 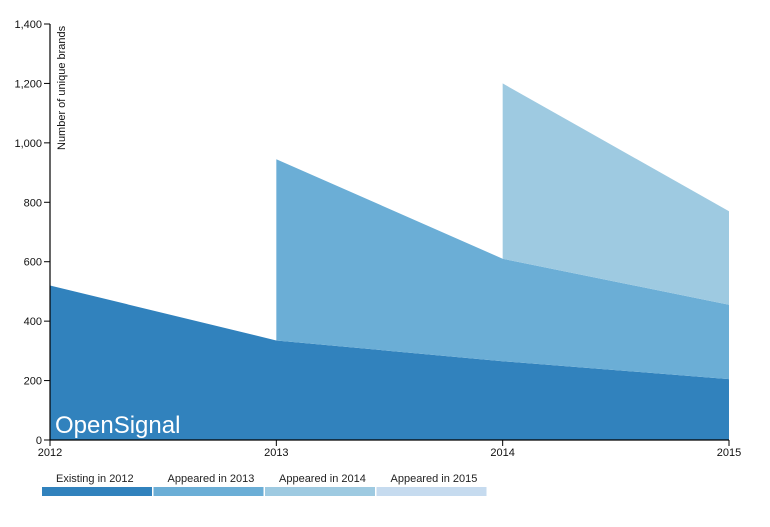 I want to click on legend-item: Appeared in 2014, so click(x=320, y=484).